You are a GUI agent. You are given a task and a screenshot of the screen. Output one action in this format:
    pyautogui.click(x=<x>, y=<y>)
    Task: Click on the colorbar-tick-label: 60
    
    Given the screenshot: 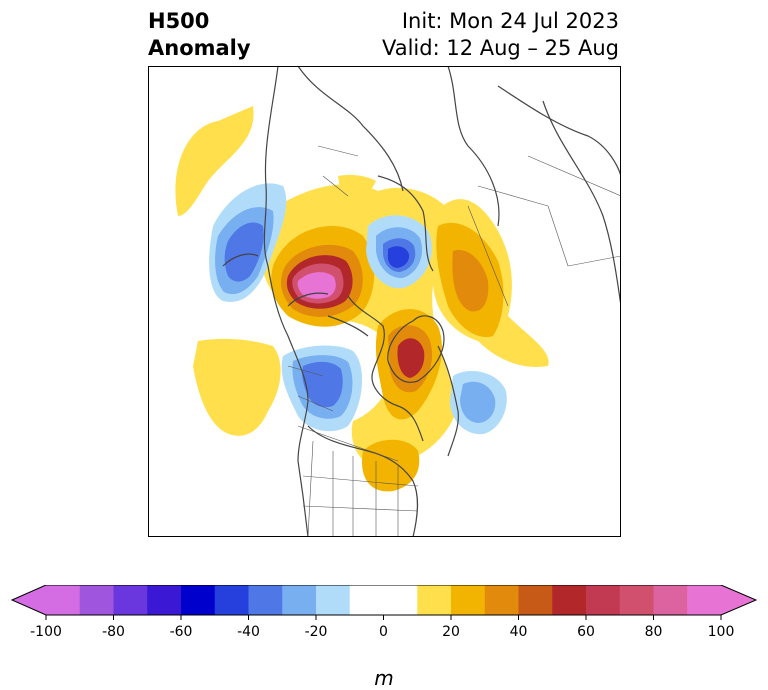 What is the action you would take?
    pyautogui.click(x=586, y=632)
    